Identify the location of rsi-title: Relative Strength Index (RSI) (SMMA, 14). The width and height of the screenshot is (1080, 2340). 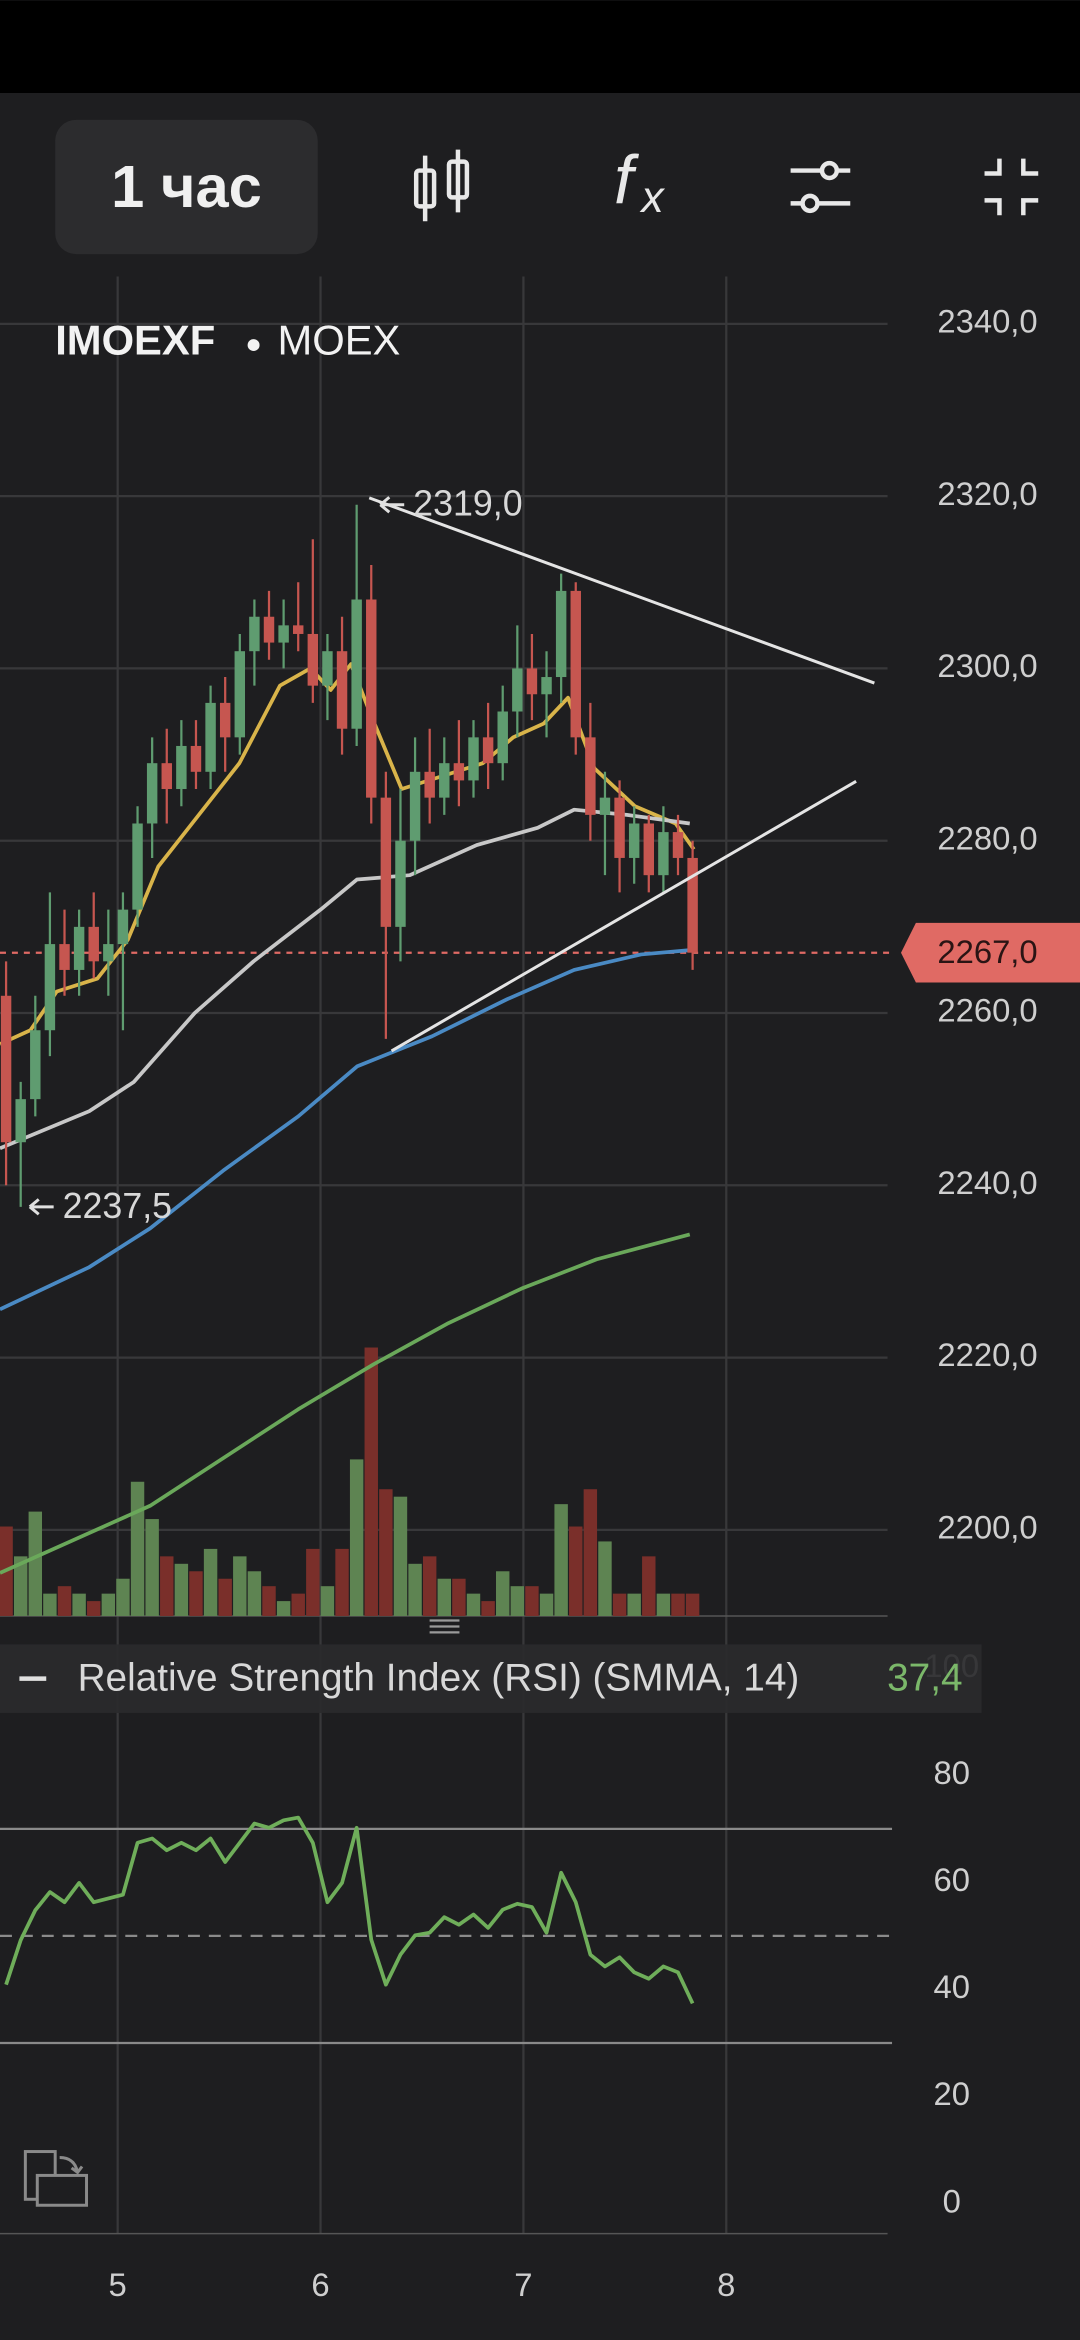
(439, 1677).